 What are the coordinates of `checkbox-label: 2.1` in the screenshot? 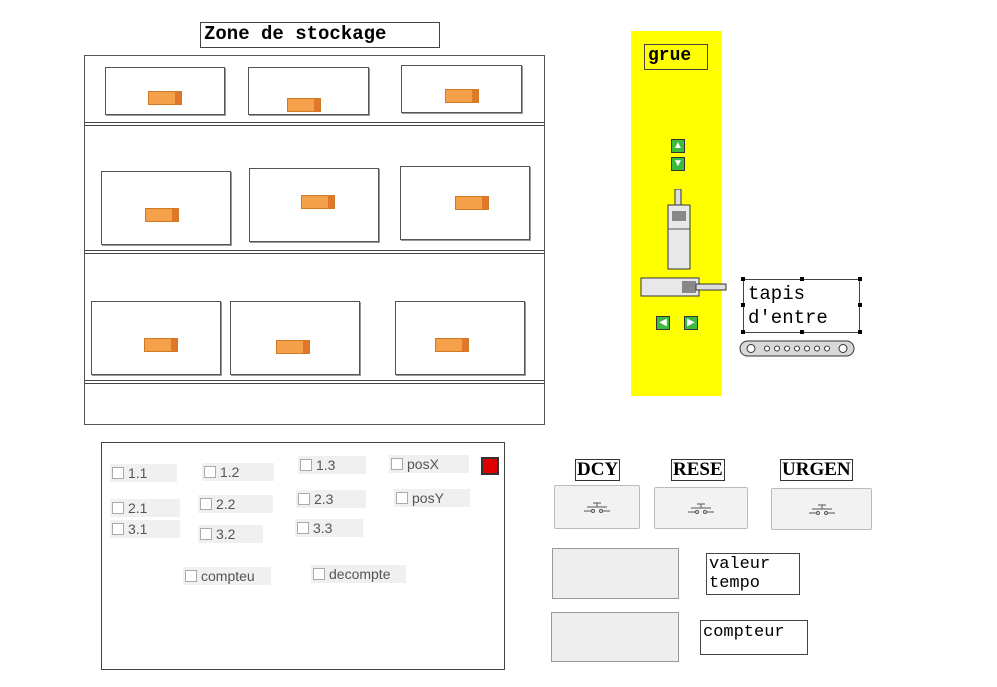 It's located at (138, 508).